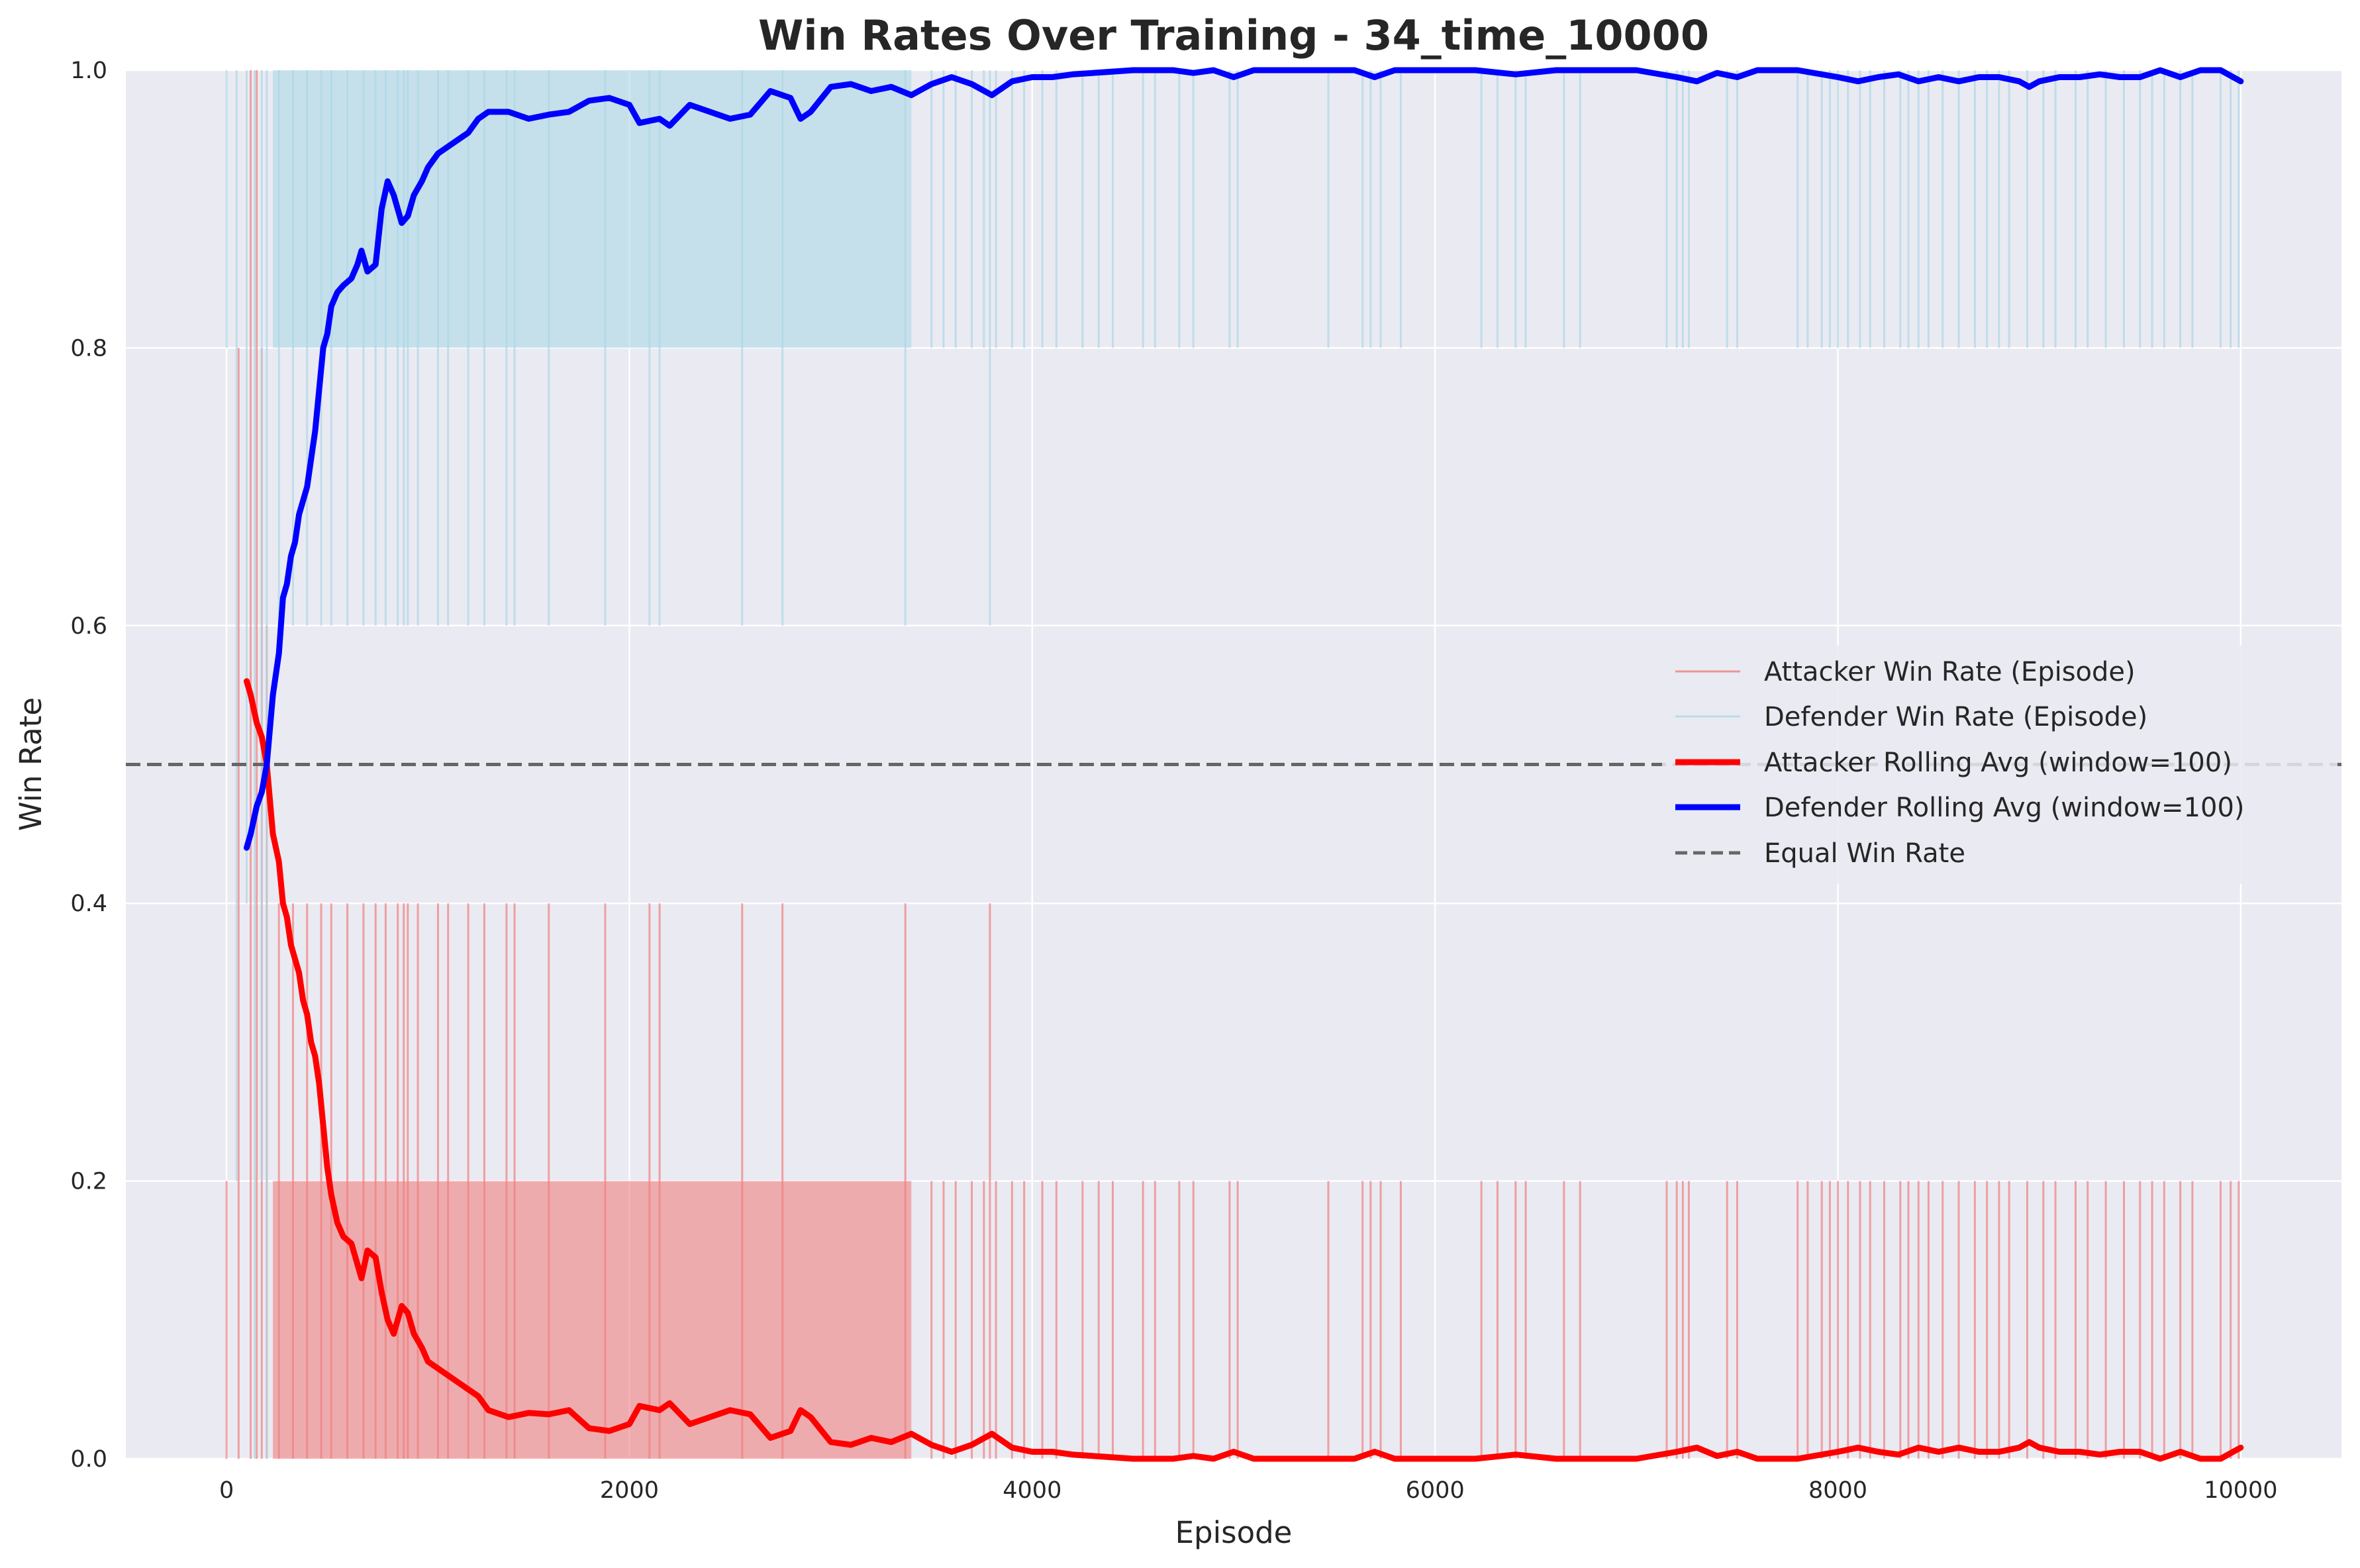 This screenshot has width=2360, height=1568. What do you see at coordinates (2240, 1490) in the screenshot?
I see `x-tick-label: 10000` at bounding box center [2240, 1490].